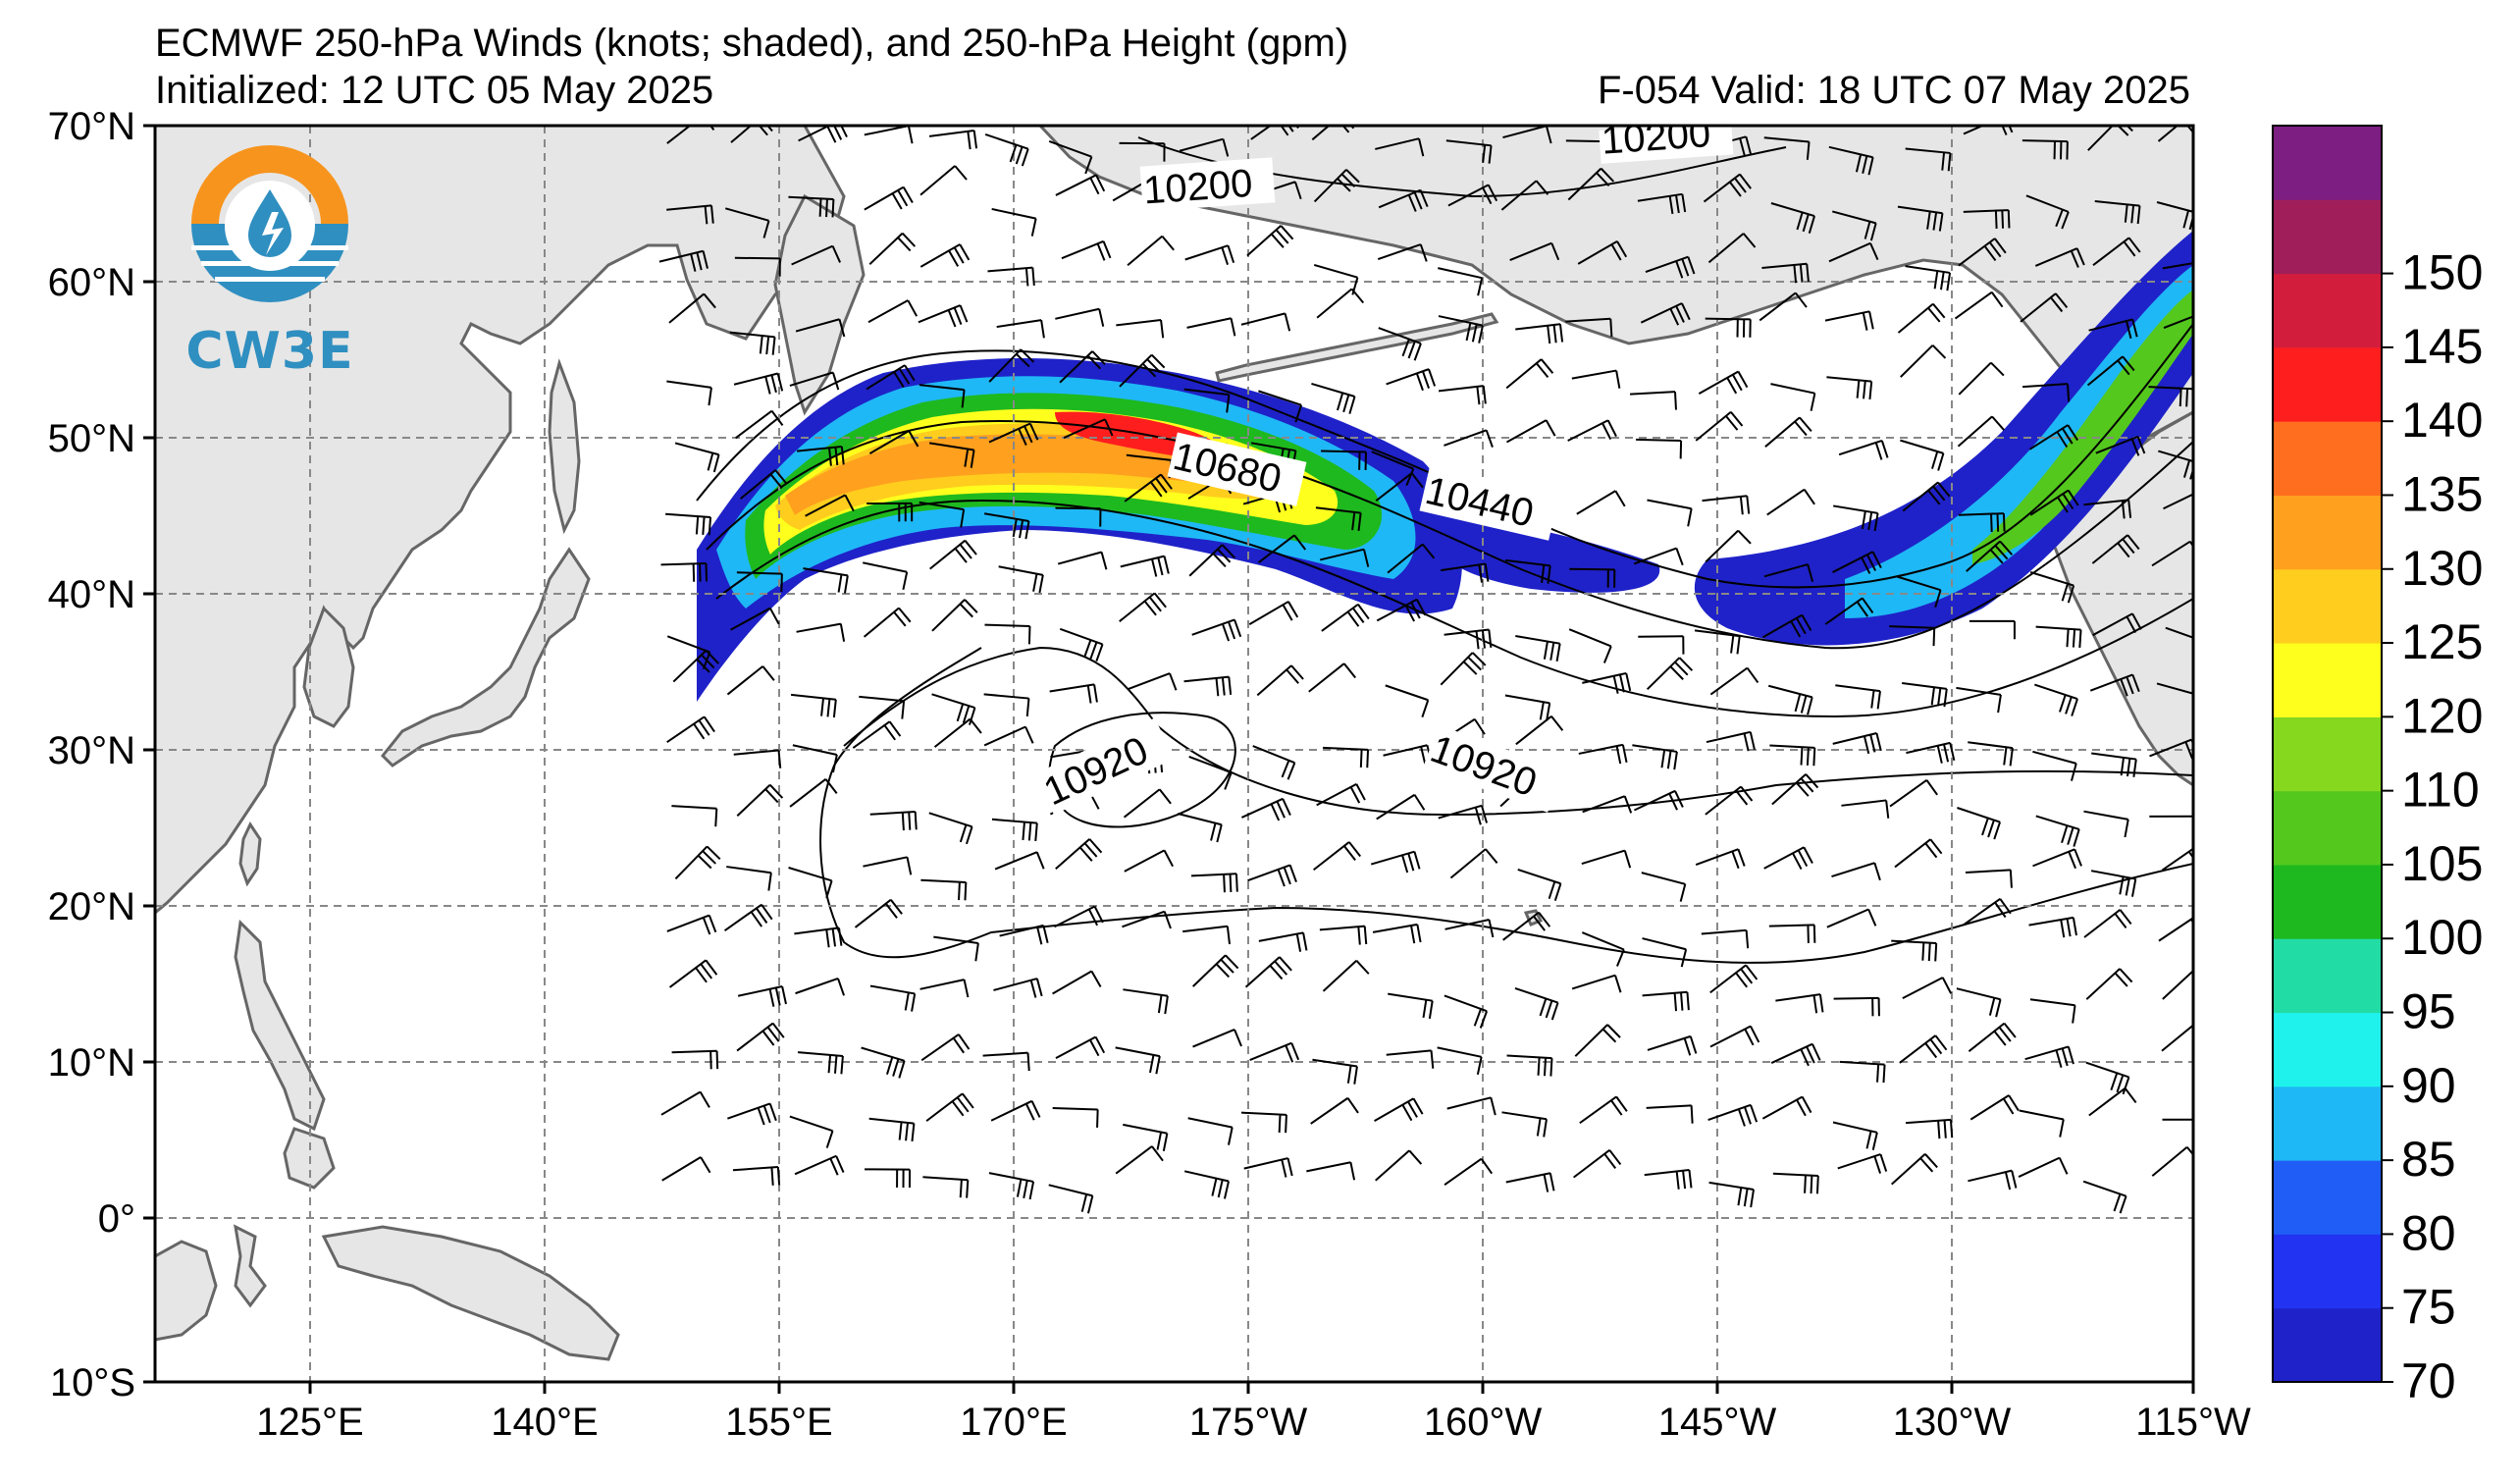  I want to click on colorbar-label: 95, so click(2428, 1012).